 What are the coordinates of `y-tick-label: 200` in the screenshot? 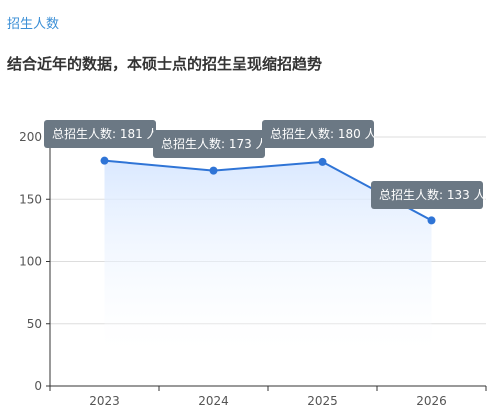 It's located at (30, 137).